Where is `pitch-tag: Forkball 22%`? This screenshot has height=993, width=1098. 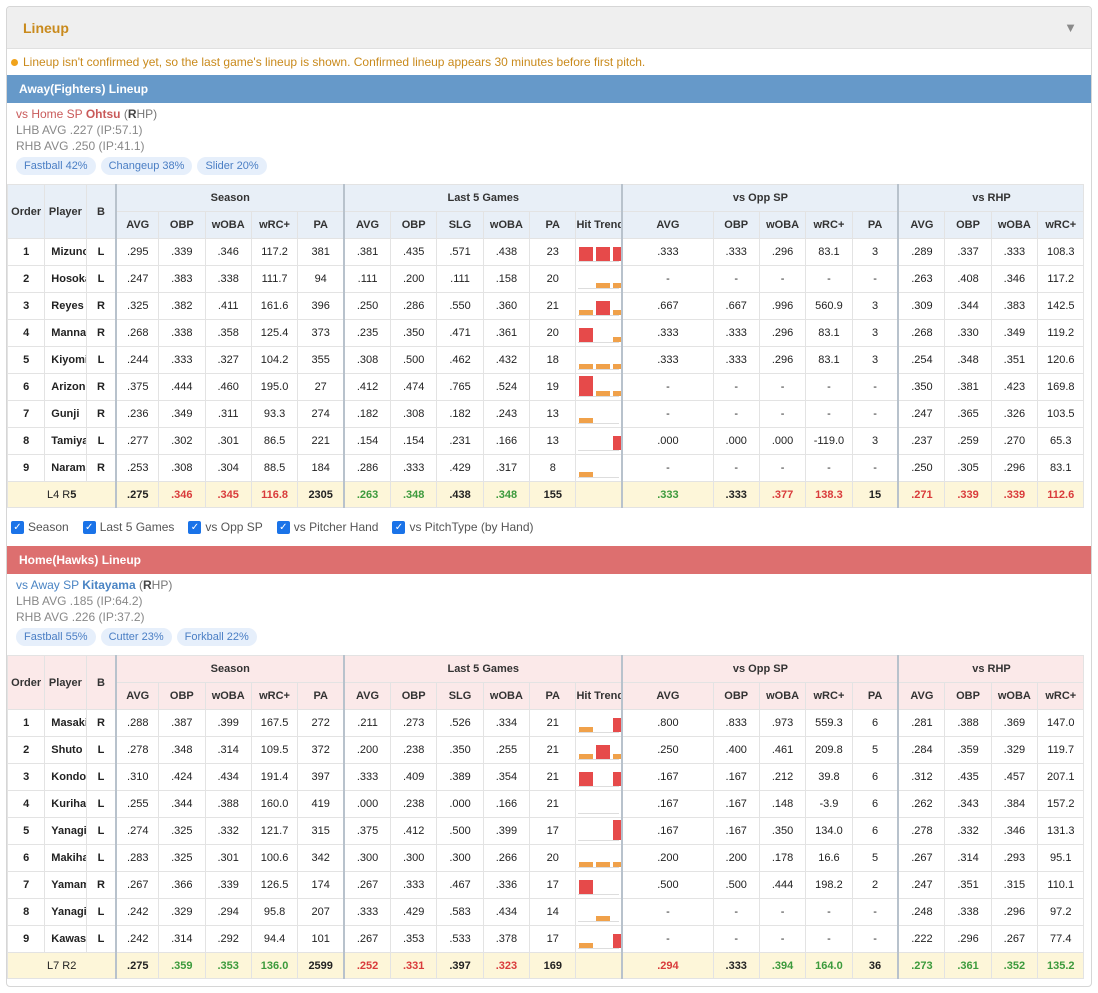 pitch-tag: Forkball 22% is located at coordinates (216, 637).